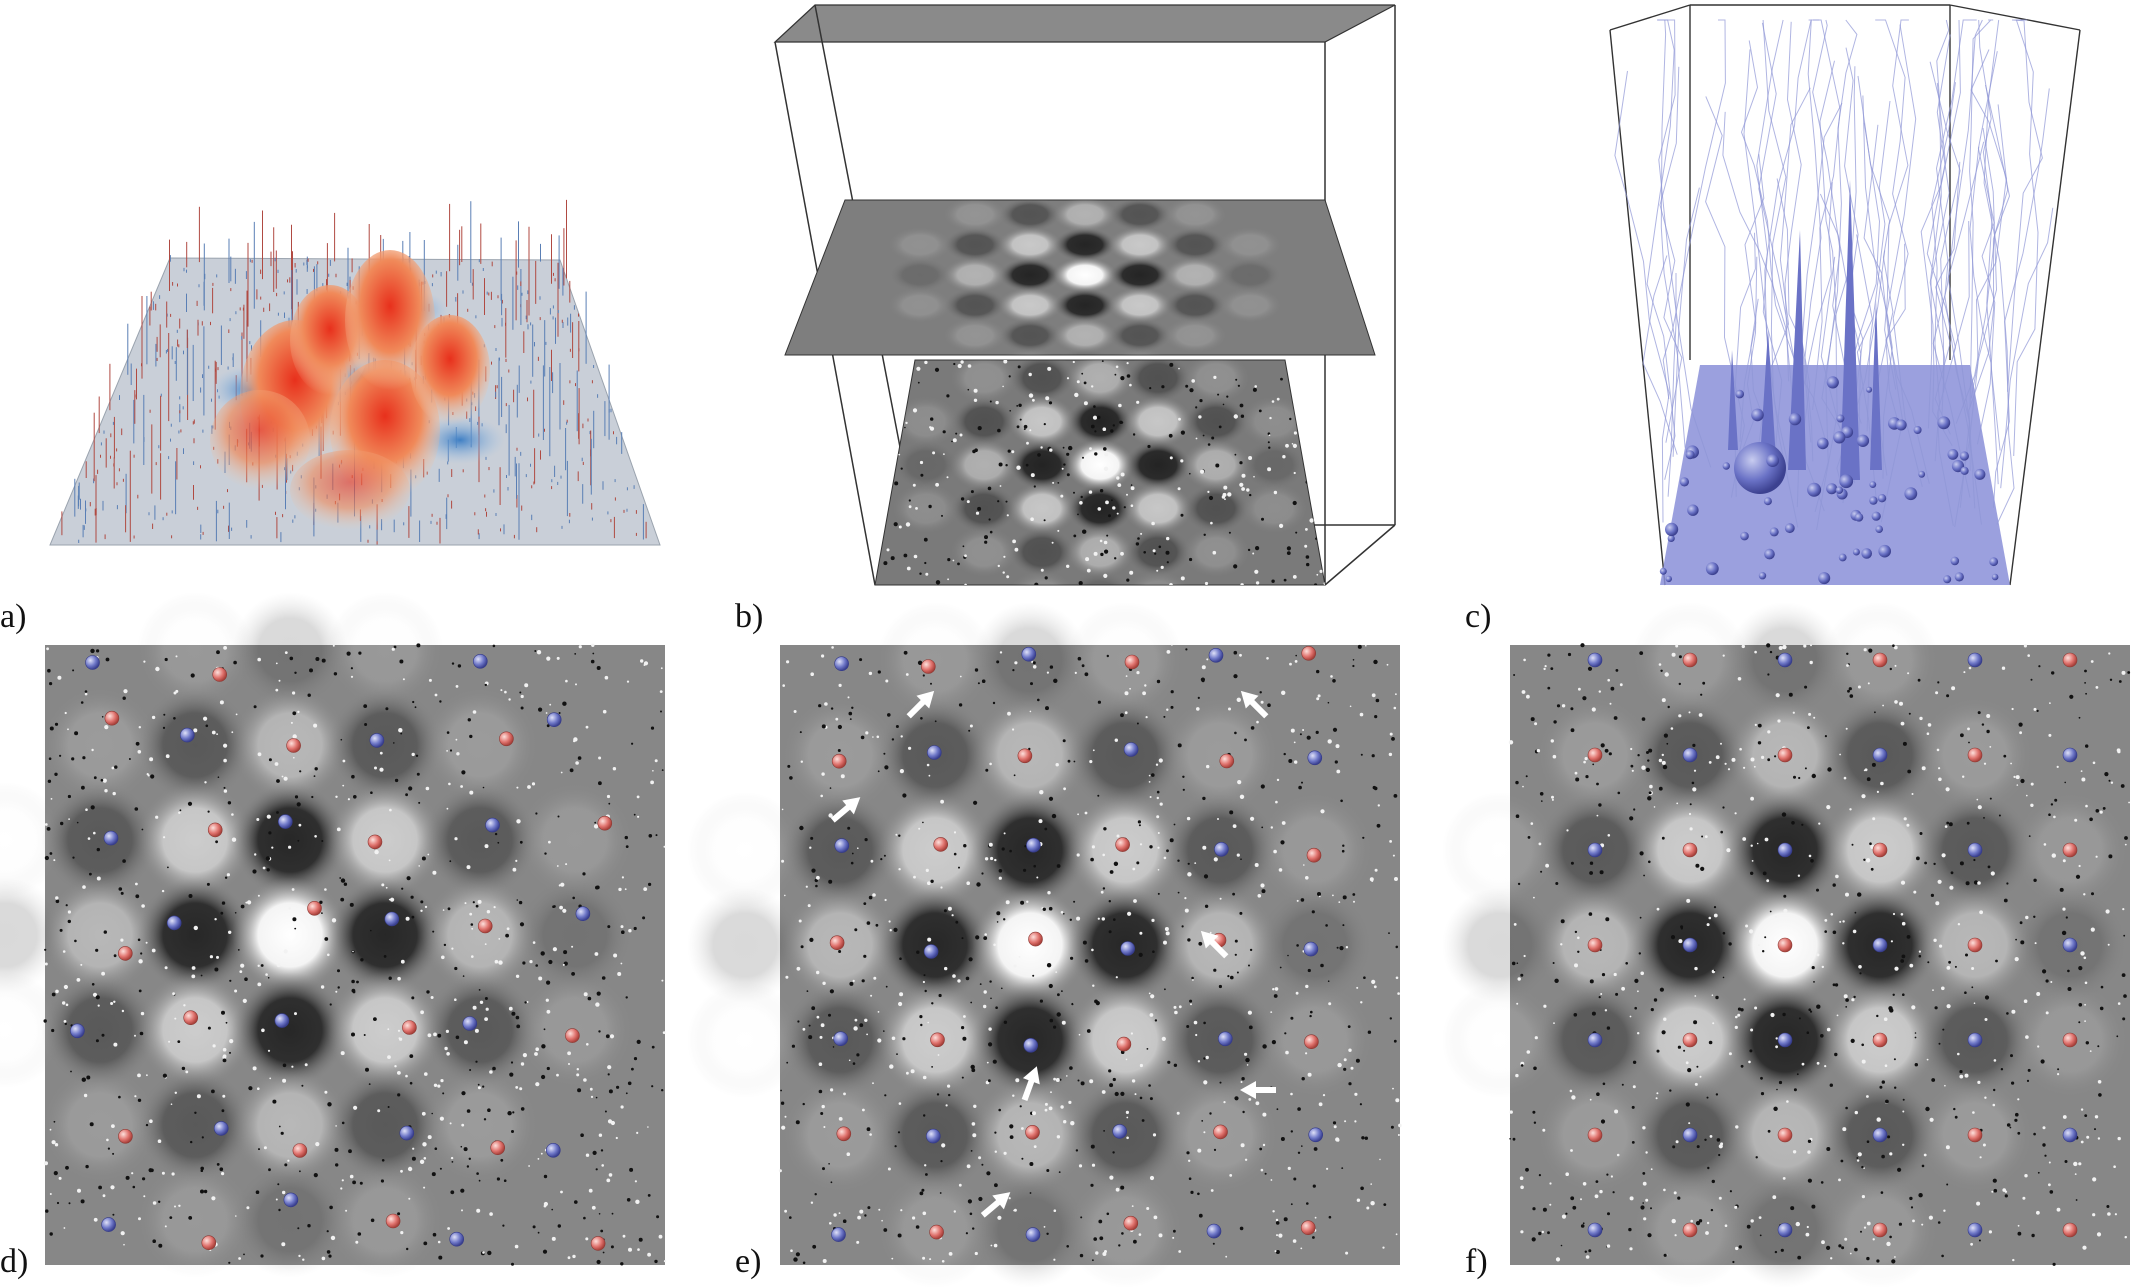 The width and height of the screenshot is (2141, 1287). What do you see at coordinates (1053, 954) in the screenshot?
I see `annotation-arrows` at bounding box center [1053, 954].